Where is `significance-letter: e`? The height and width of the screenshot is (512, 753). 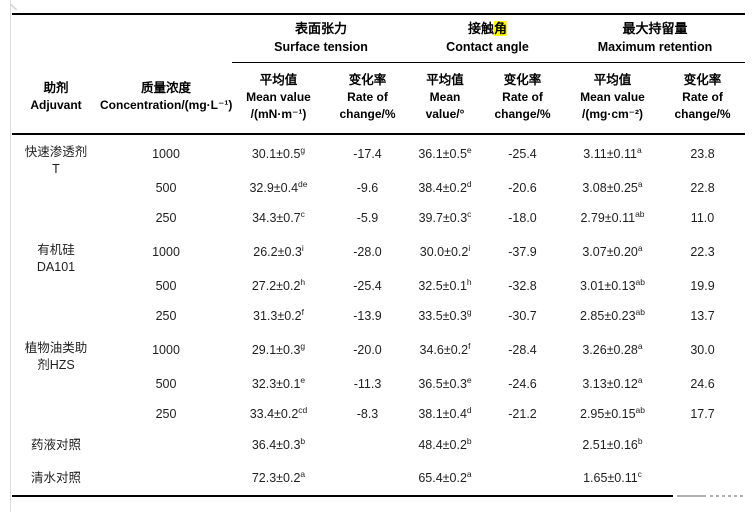
significance-letter: e is located at coordinates (469, 149).